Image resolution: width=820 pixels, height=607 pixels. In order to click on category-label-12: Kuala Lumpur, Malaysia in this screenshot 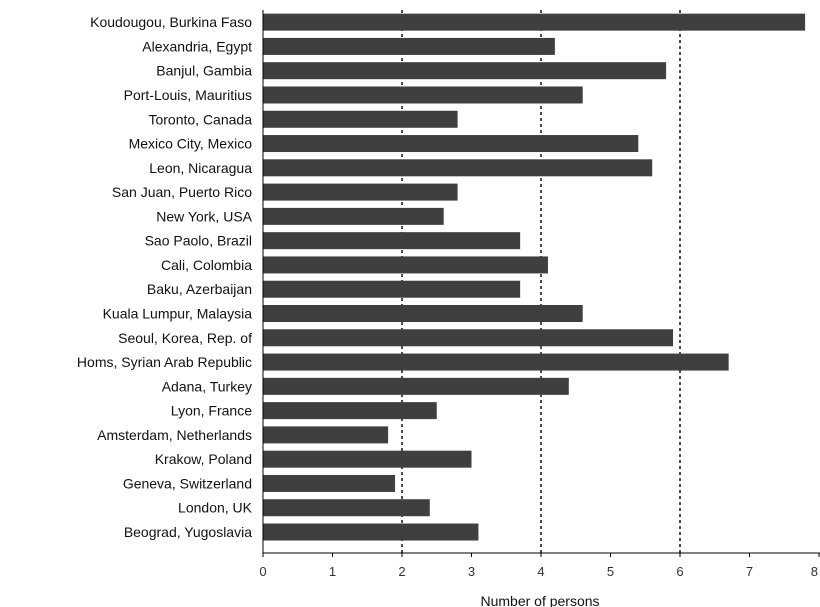, I will do `click(178, 314)`.